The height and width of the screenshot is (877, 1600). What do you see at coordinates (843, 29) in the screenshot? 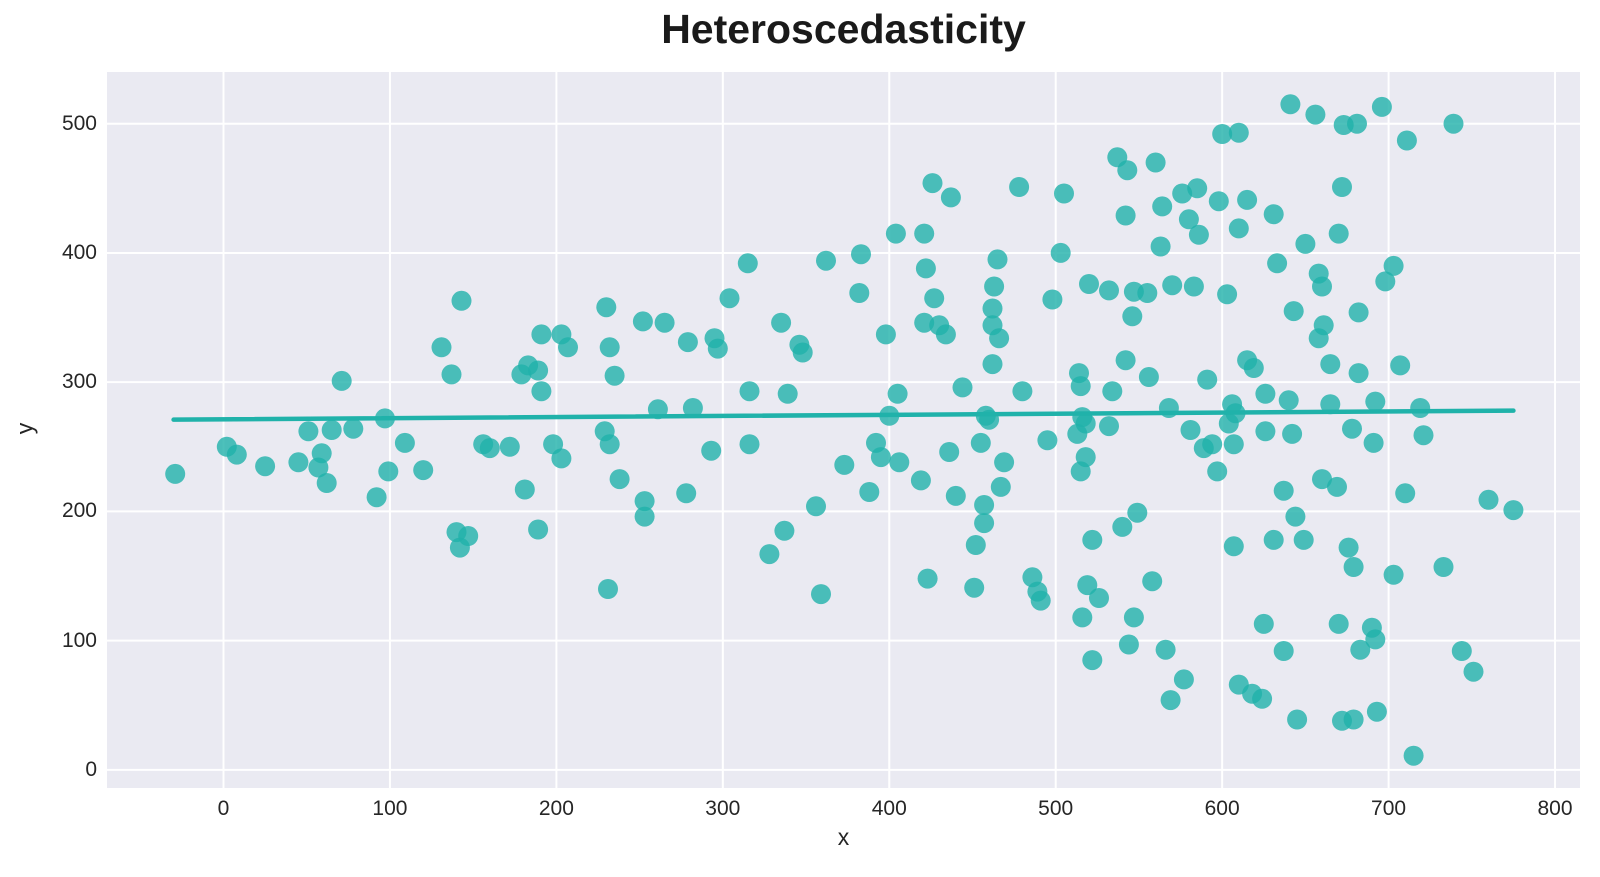
I see `chart-title: Heteroscedasticity` at bounding box center [843, 29].